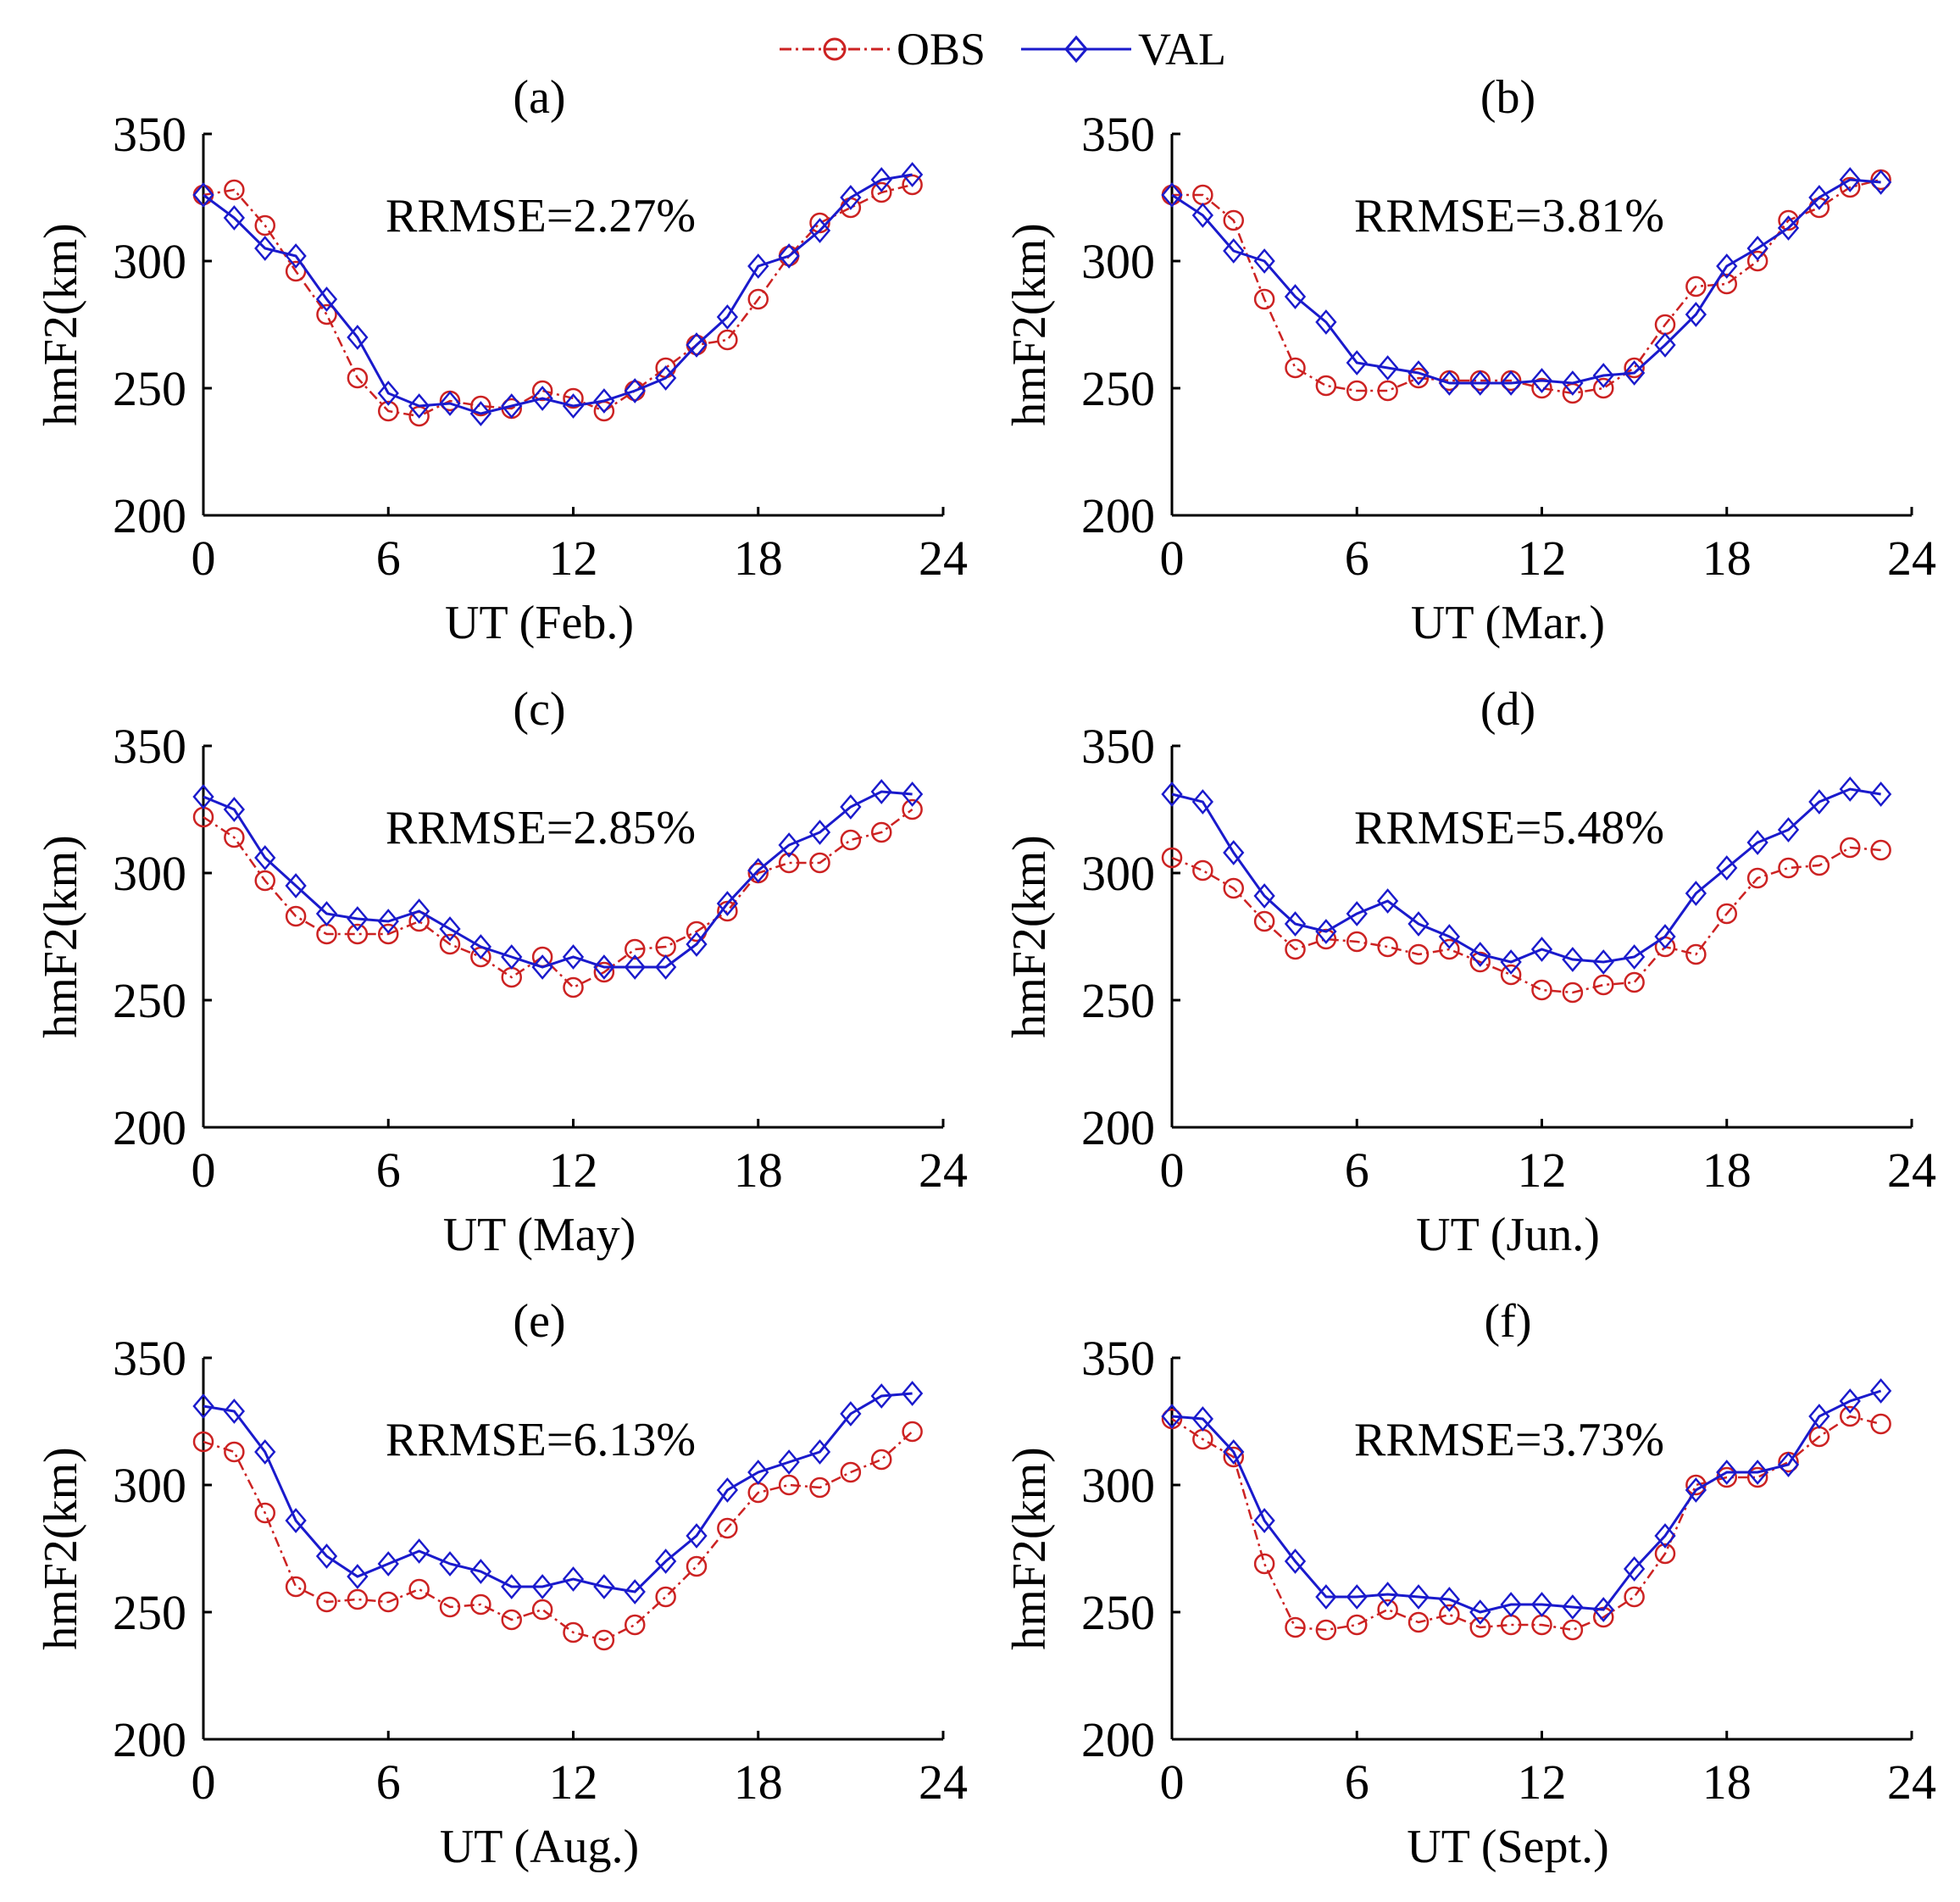  I want to click on x-axis-label: UT (Jun.), so click(1508, 1235).